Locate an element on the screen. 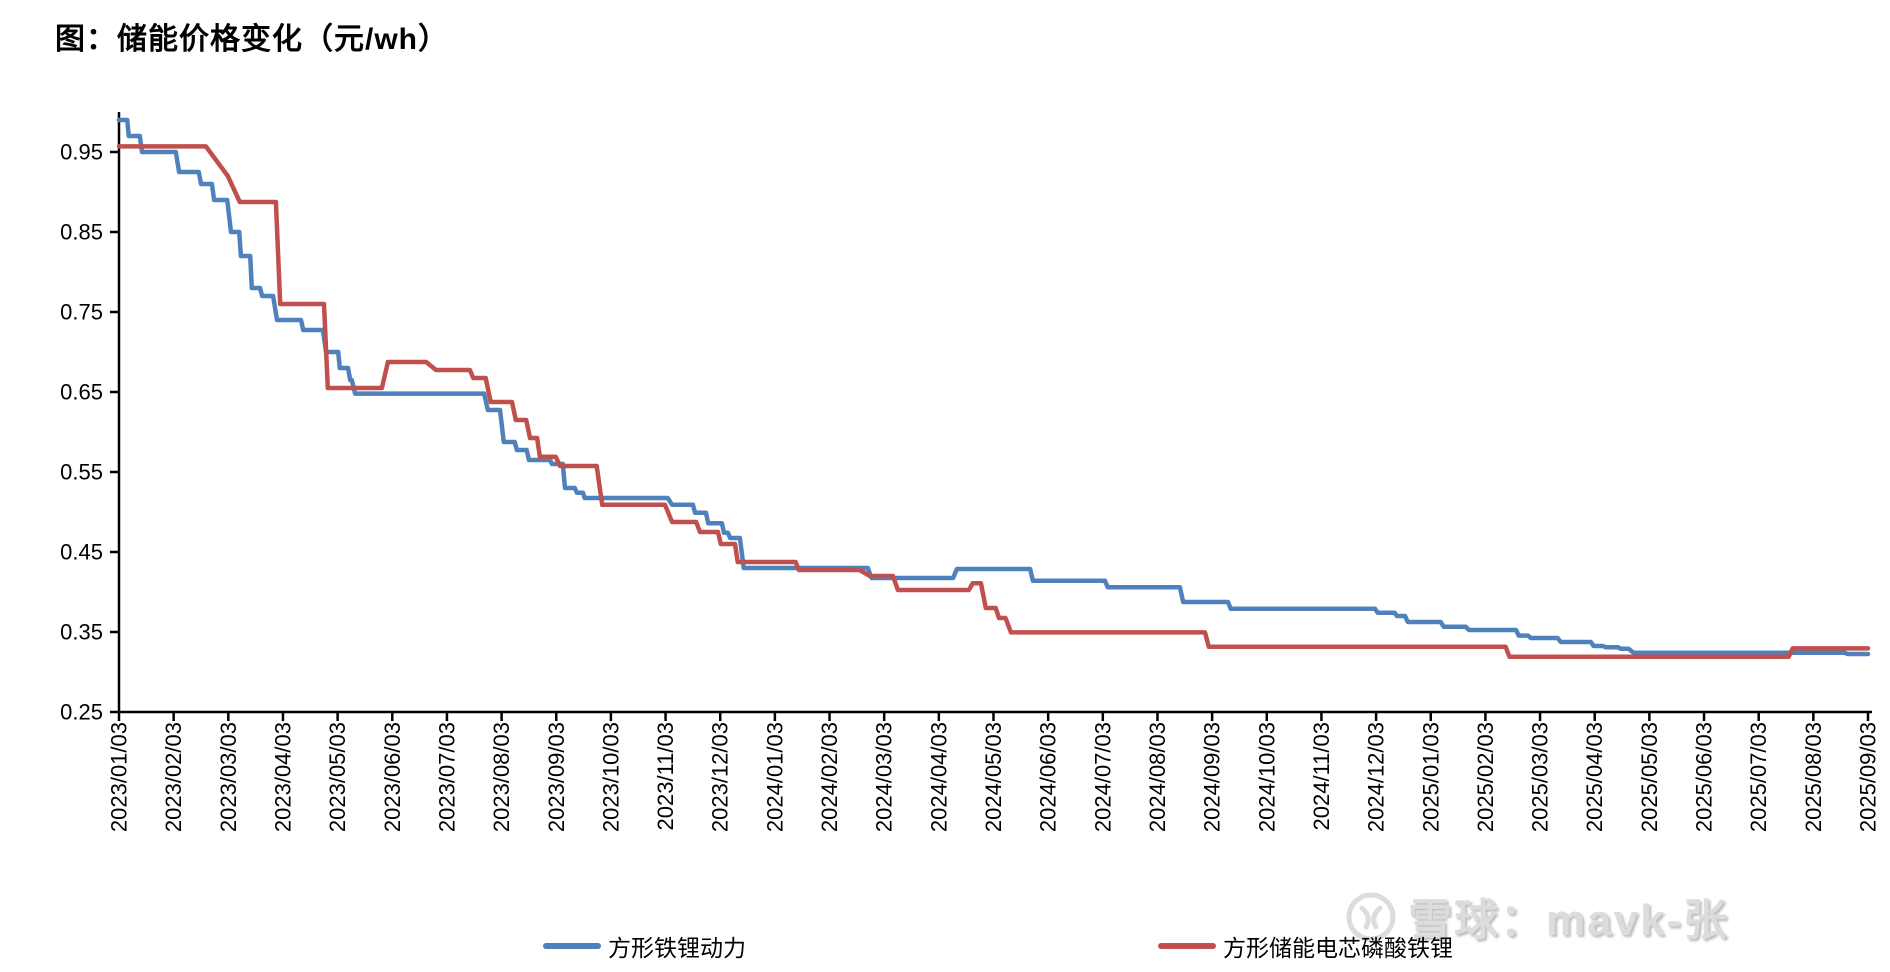 The image size is (1890, 972). x-axis-tick-label: 2025/08/03 is located at coordinates (1813, 777).